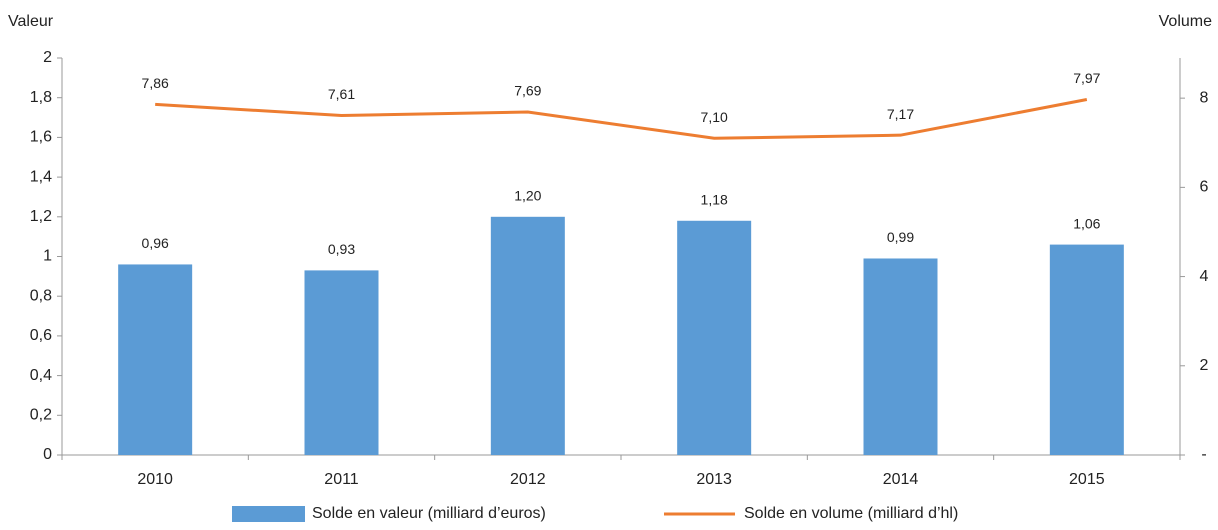 The width and height of the screenshot is (1218, 530). Describe the element at coordinates (41, 375) in the screenshot. I see `y-tick-label: 0,4` at that location.